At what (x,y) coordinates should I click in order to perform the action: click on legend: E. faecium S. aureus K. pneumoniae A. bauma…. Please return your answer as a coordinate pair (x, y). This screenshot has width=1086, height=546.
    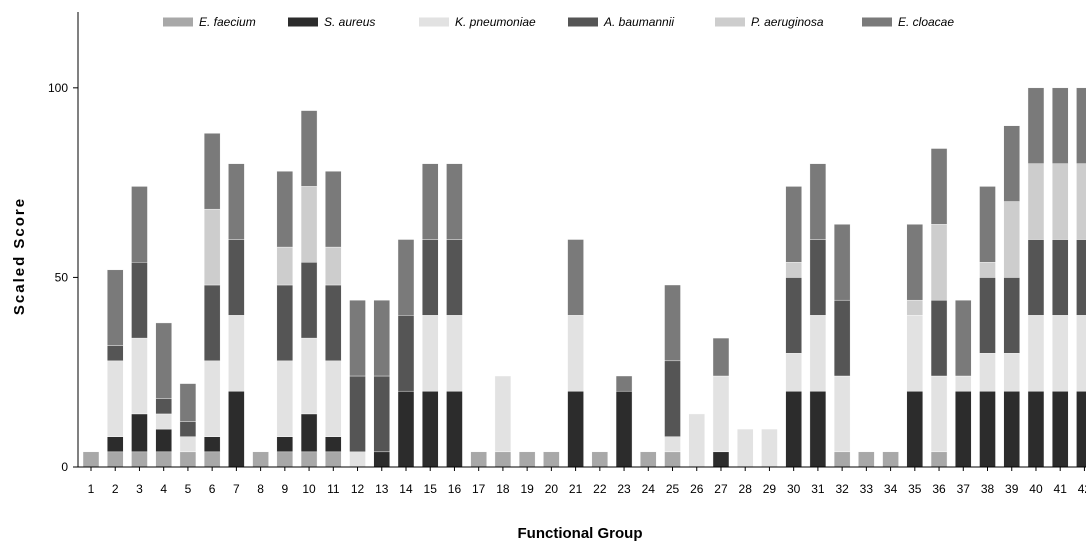
    Looking at the image, I should click on (558, 22).